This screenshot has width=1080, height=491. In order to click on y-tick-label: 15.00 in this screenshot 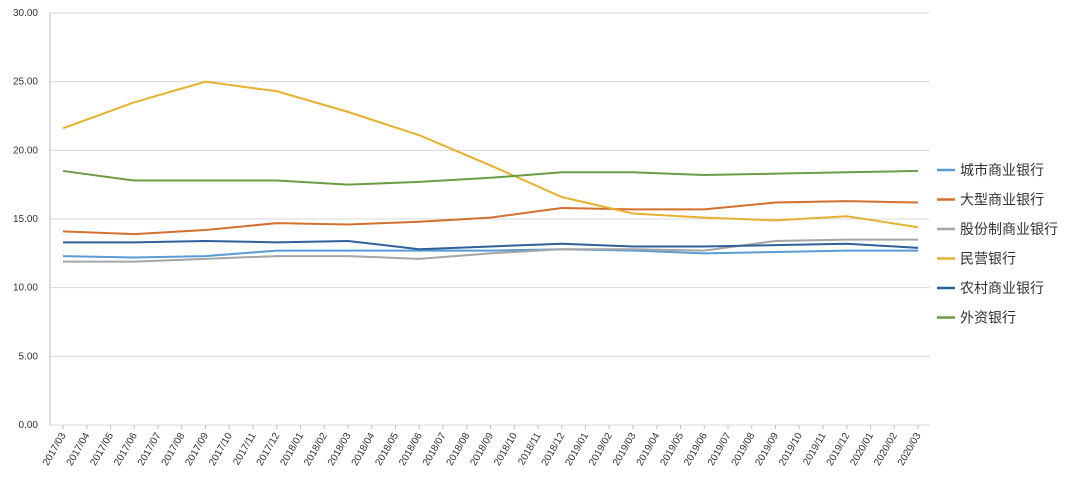, I will do `click(25, 219)`.